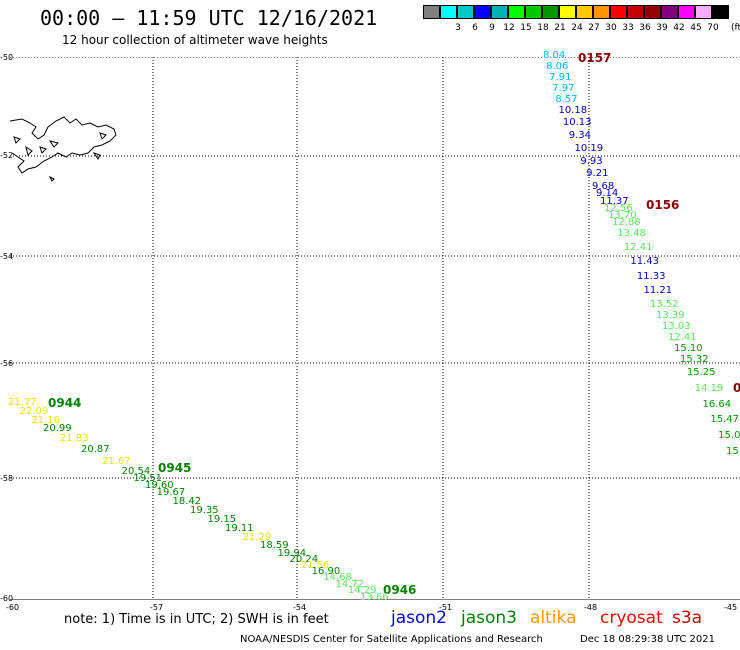 The width and height of the screenshot is (740, 650). Describe the element at coordinates (626, 223) in the screenshot. I see `wave-height-value: 12.88` at that location.